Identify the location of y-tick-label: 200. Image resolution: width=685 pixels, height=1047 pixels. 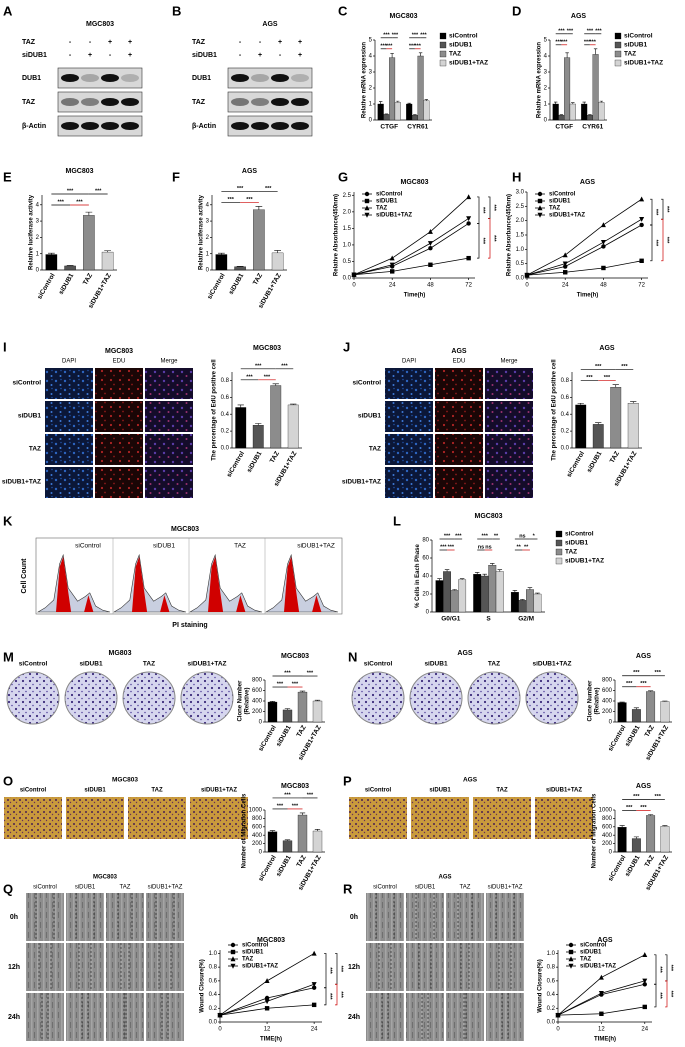
(607, 844).